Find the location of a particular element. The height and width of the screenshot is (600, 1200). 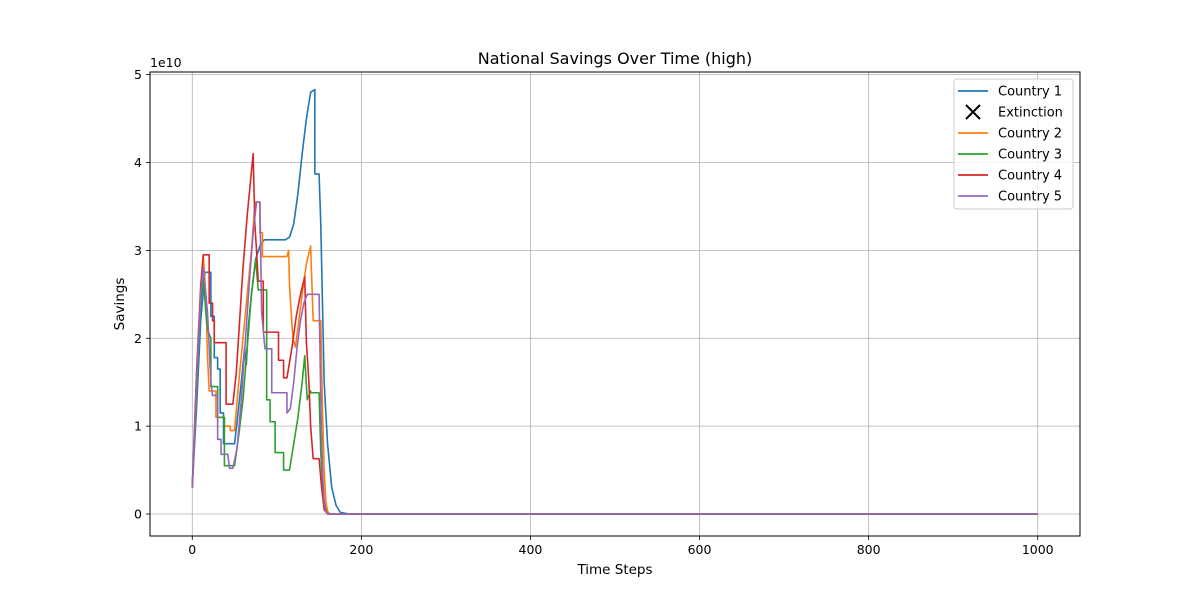

x-axis-label: Time Steps is located at coordinates (614, 570).